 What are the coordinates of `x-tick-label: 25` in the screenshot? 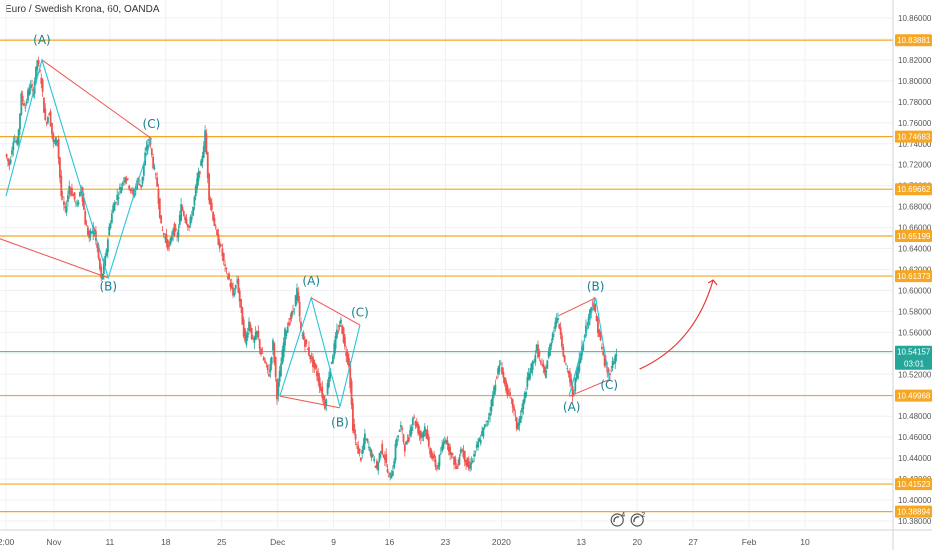 It's located at (222, 542).